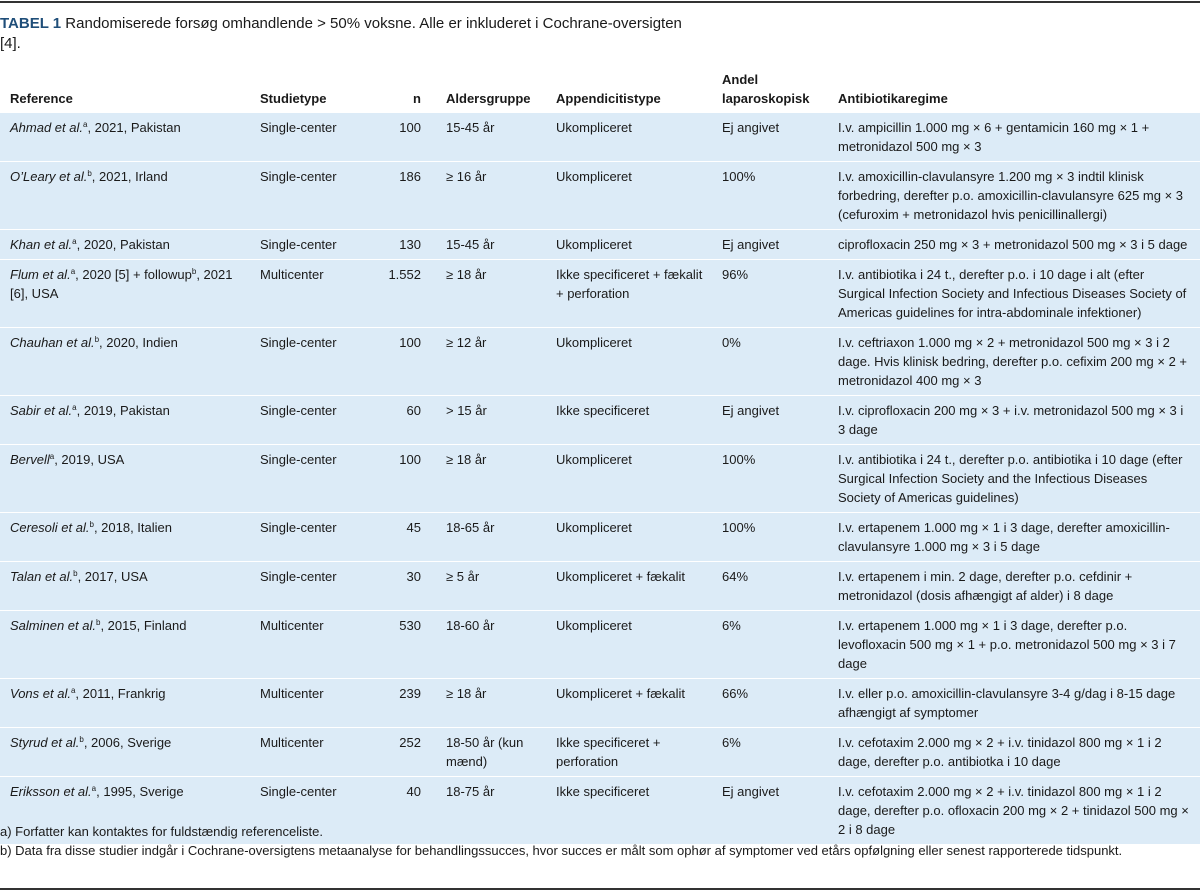 Image resolution: width=1200 pixels, height=891 pixels. Describe the element at coordinates (404, 274) in the screenshot. I see `table-cell: 1.552` at that location.